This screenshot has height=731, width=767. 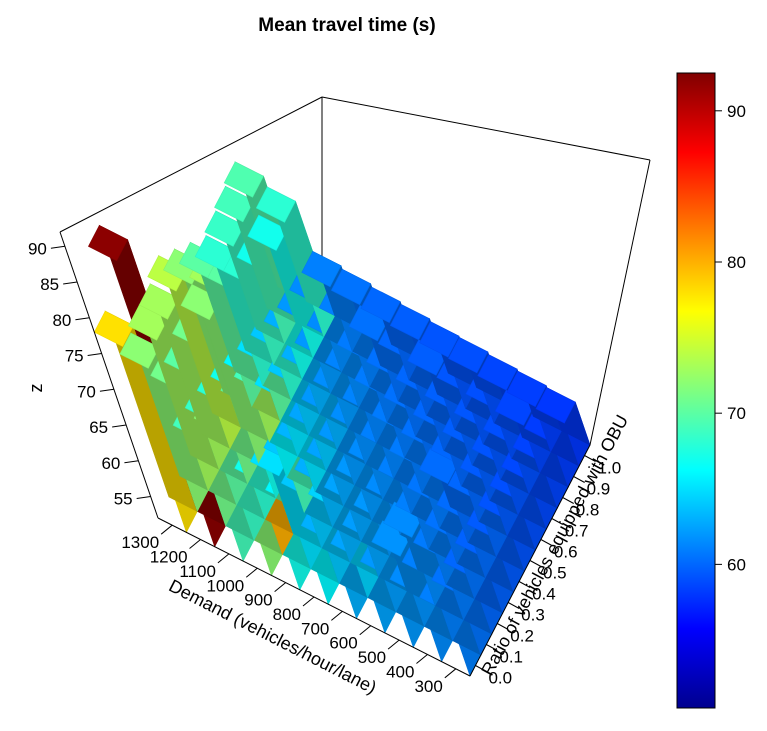 What do you see at coordinates (610, 468) in the screenshot?
I see `y-tick-label: 1.0` at bounding box center [610, 468].